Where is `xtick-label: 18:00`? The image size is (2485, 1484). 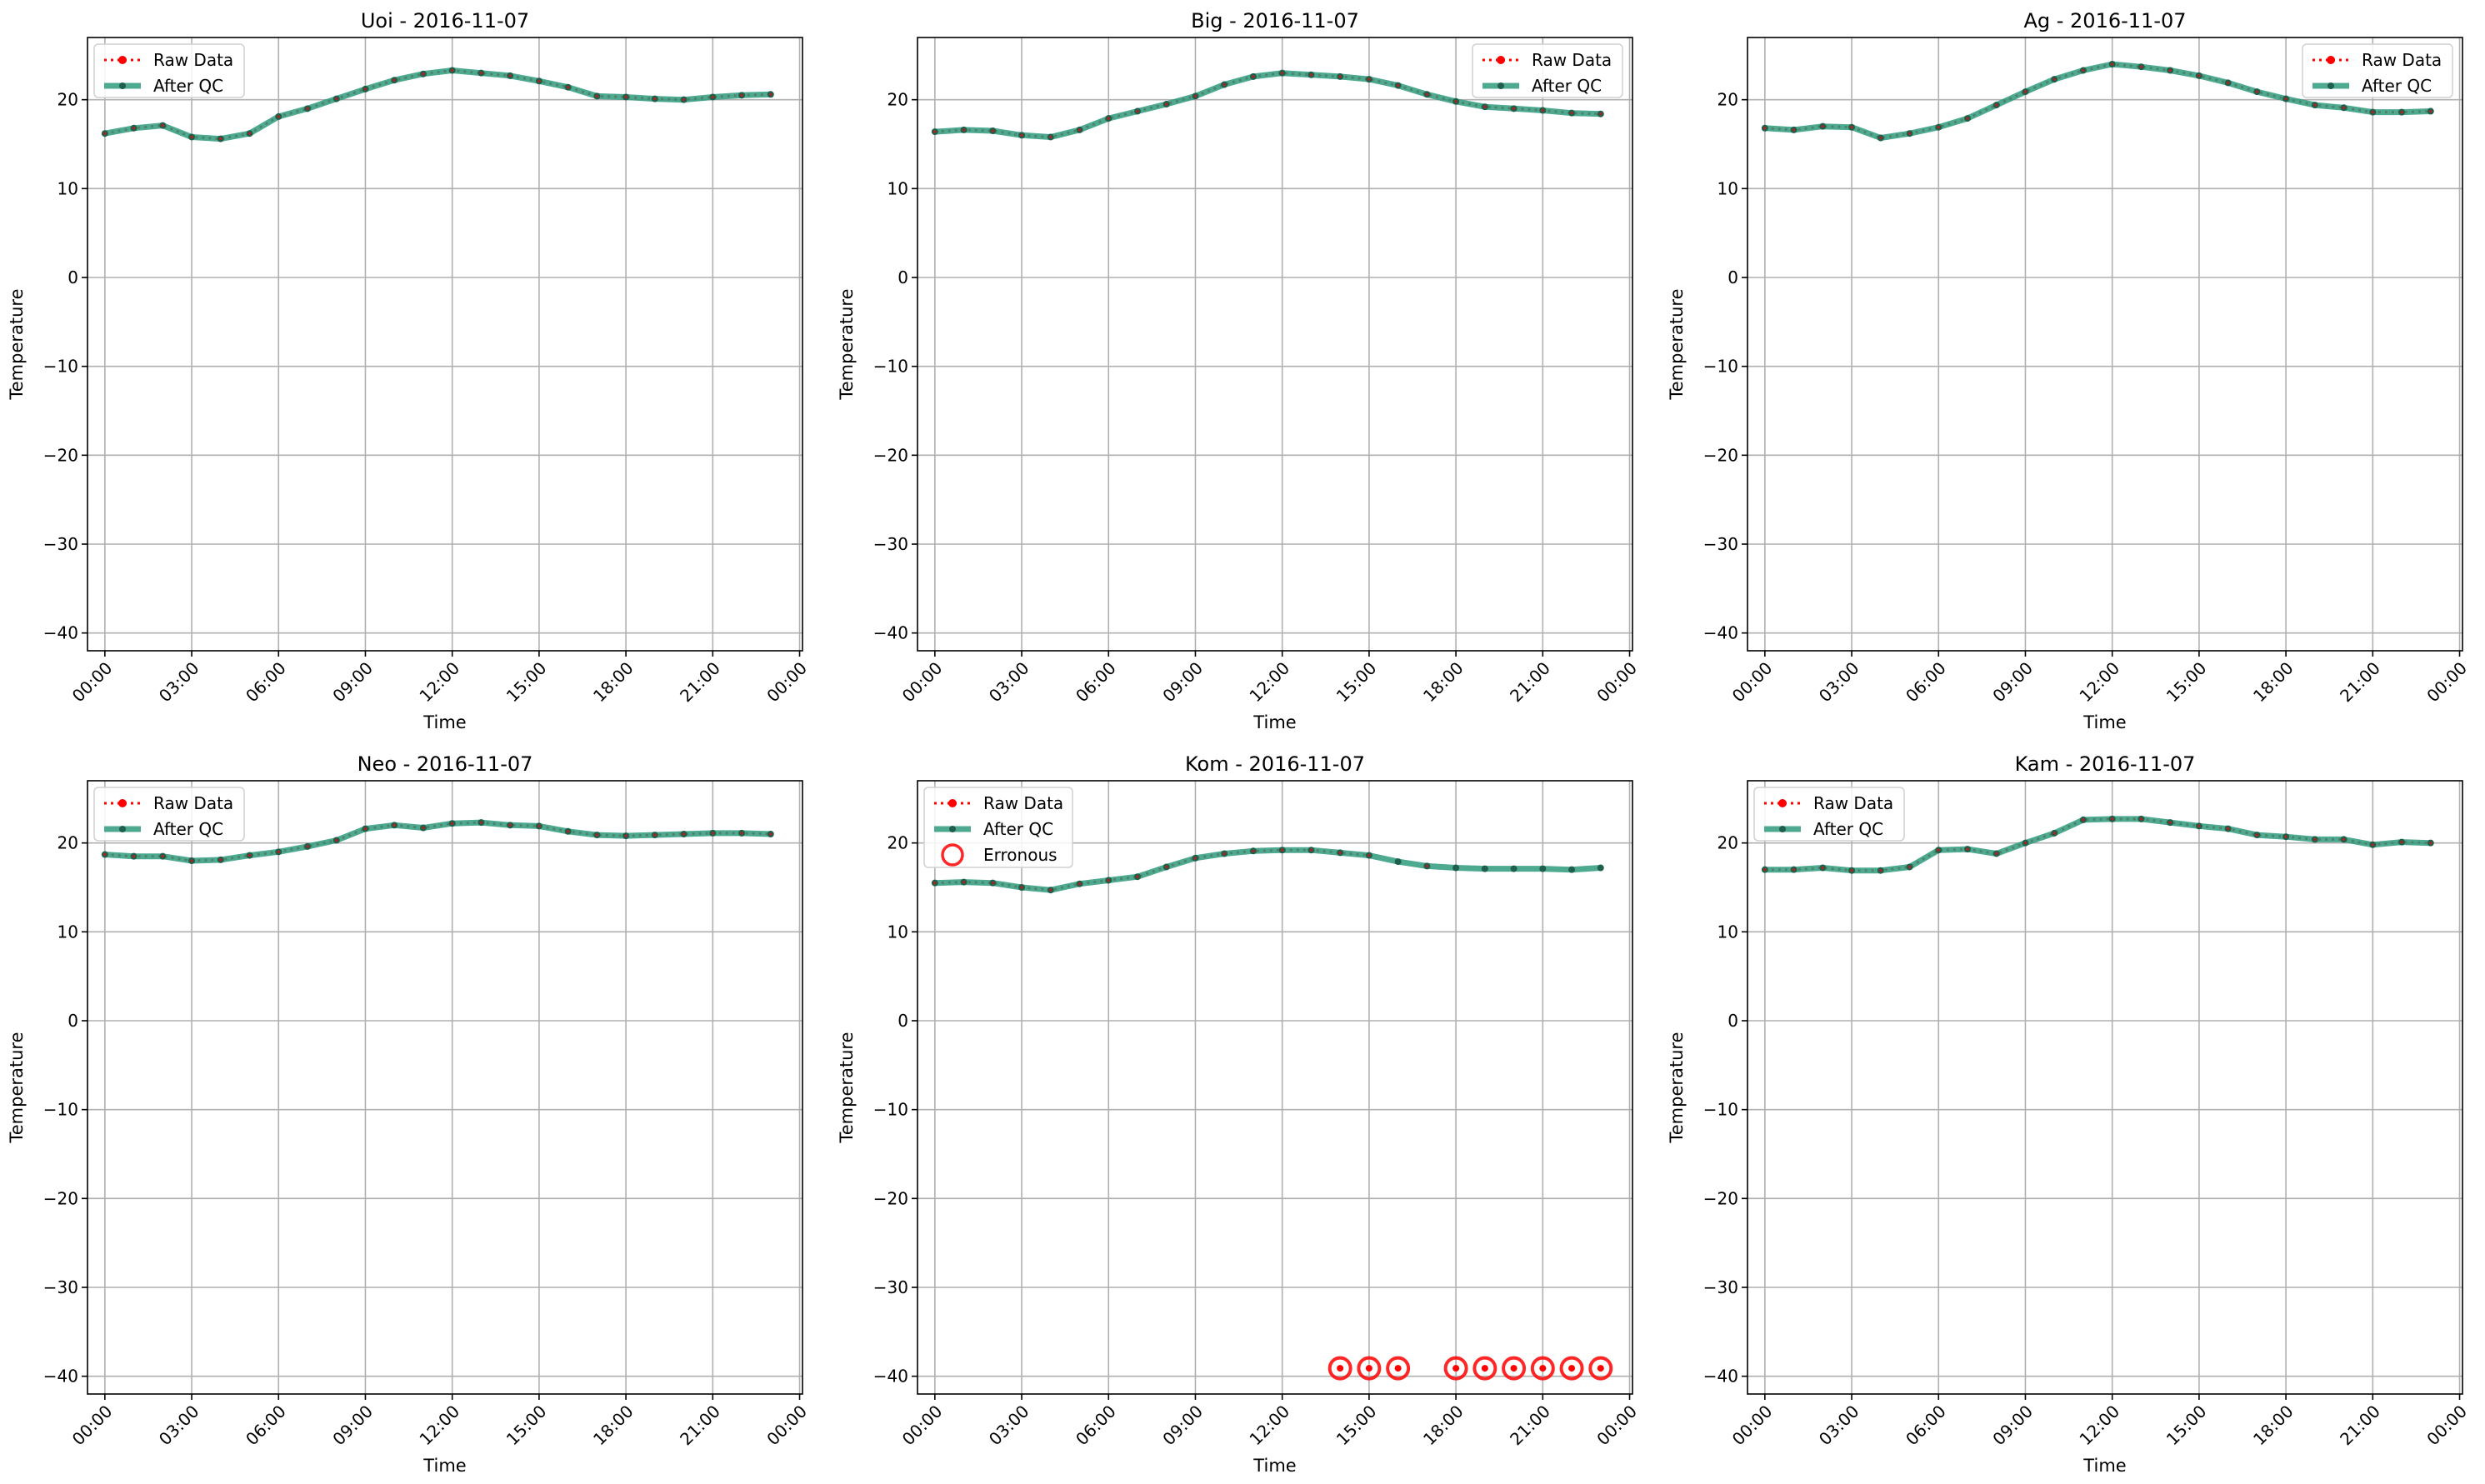 xtick-label: 18:00 is located at coordinates (1443, 682).